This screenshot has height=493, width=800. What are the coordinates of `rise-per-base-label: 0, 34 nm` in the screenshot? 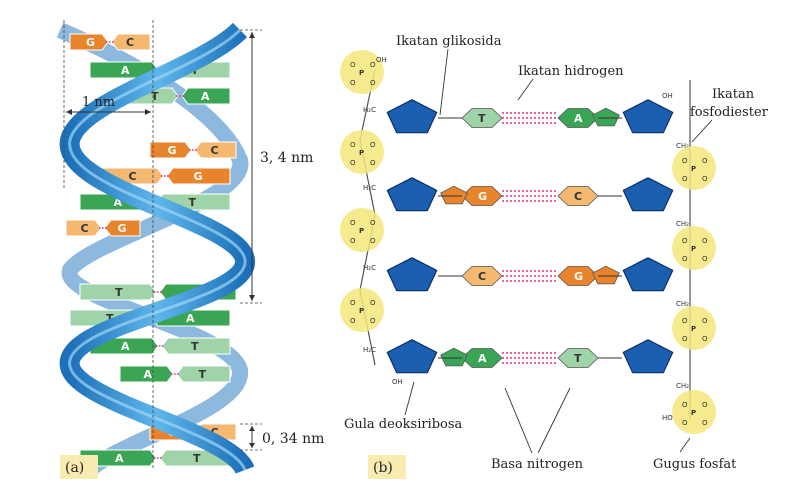 It's located at (293, 439).